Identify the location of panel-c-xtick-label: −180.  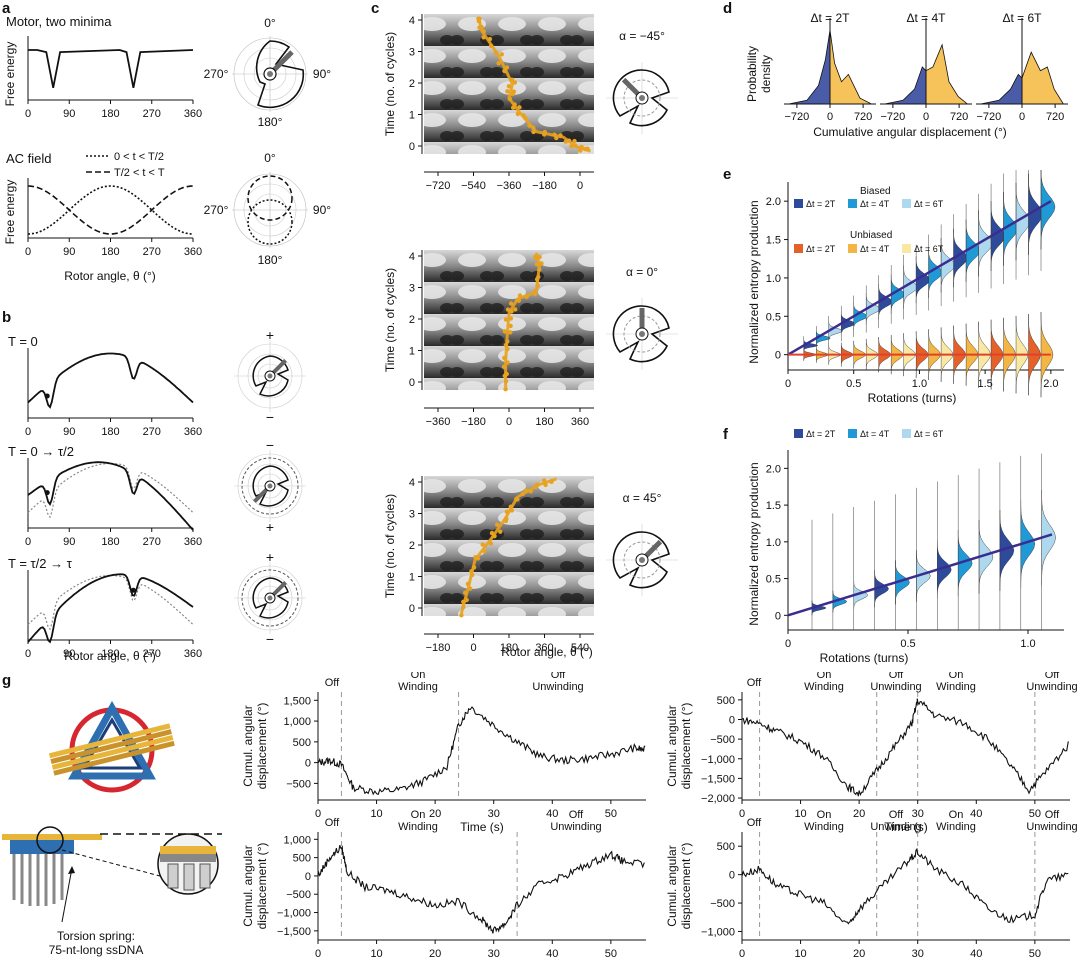
(438, 648).